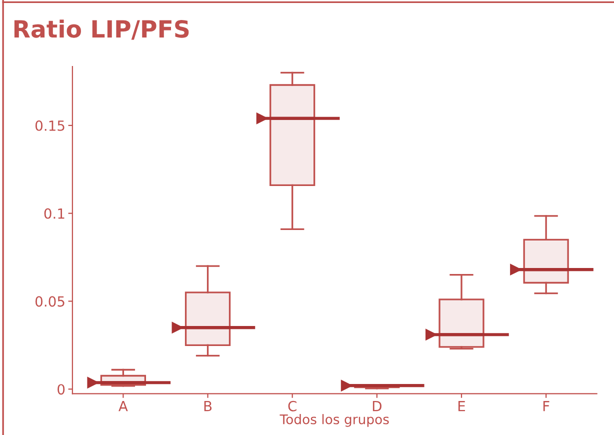  I want to click on x-tick-label: A, so click(123, 406).